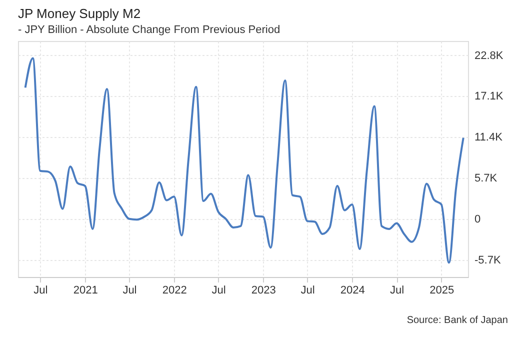 The width and height of the screenshot is (512, 350). Describe the element at coordinates (477, 219) in the screenshot. I see `y-tick-label: 0` at that location.